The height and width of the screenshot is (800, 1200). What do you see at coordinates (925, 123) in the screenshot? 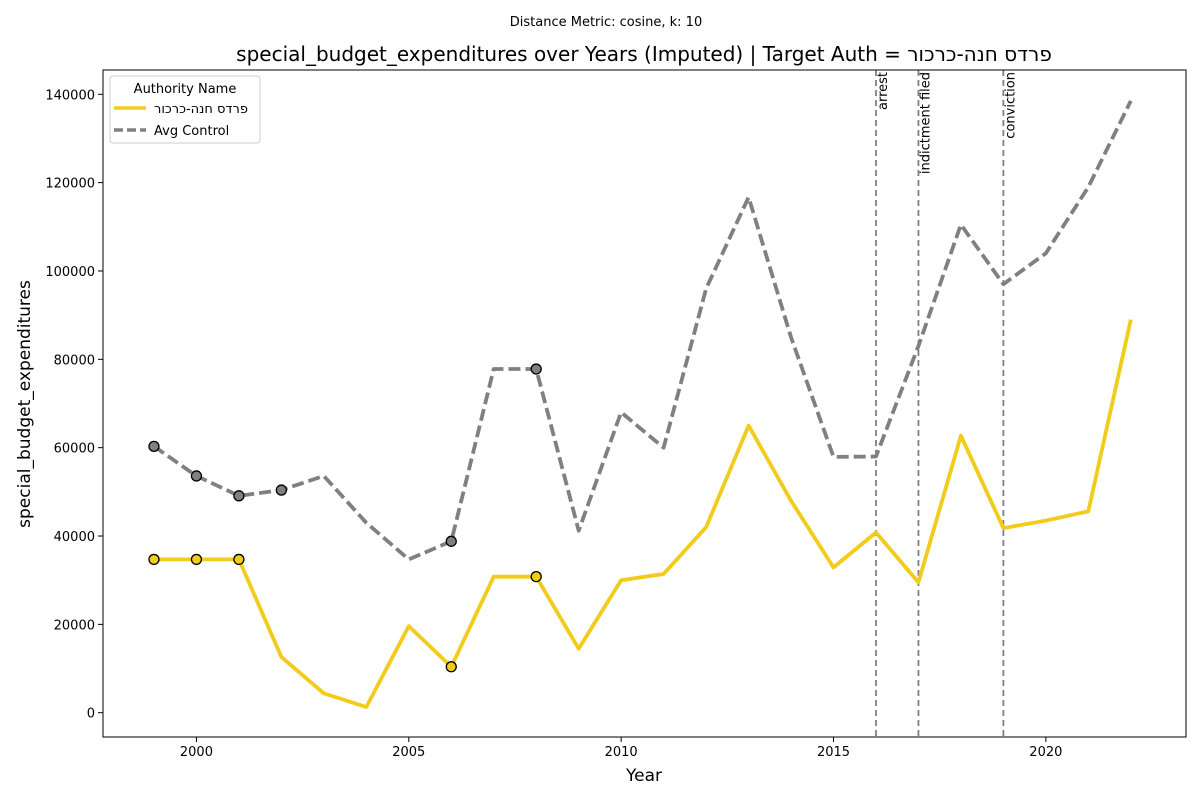
I see `event-label: indictment filed` at bounding box center [925, 123].